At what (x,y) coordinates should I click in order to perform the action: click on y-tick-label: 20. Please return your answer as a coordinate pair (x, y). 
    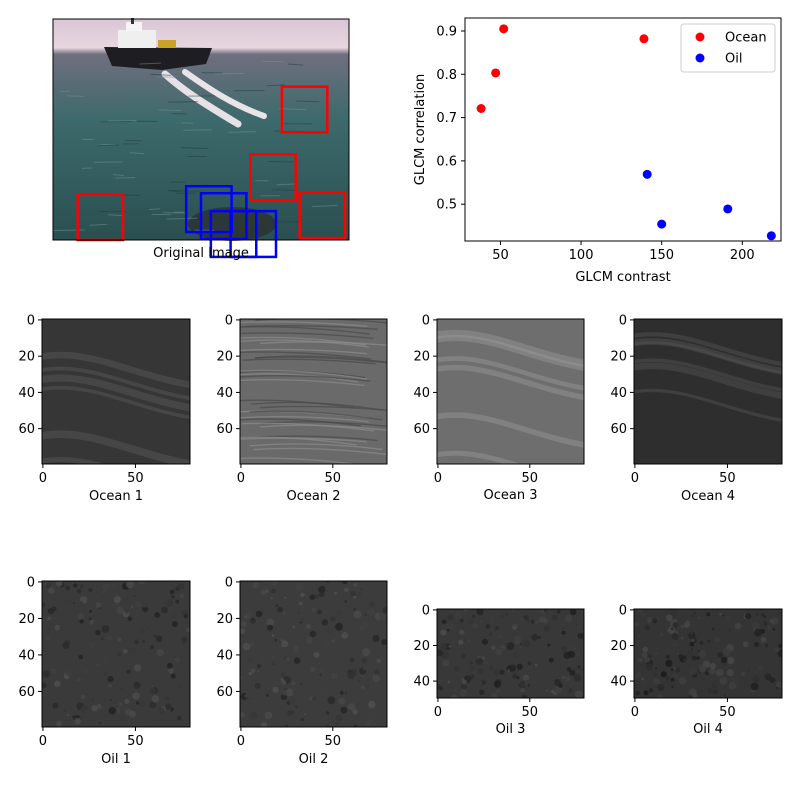
    Looking at the image, I should click on (224, 619).